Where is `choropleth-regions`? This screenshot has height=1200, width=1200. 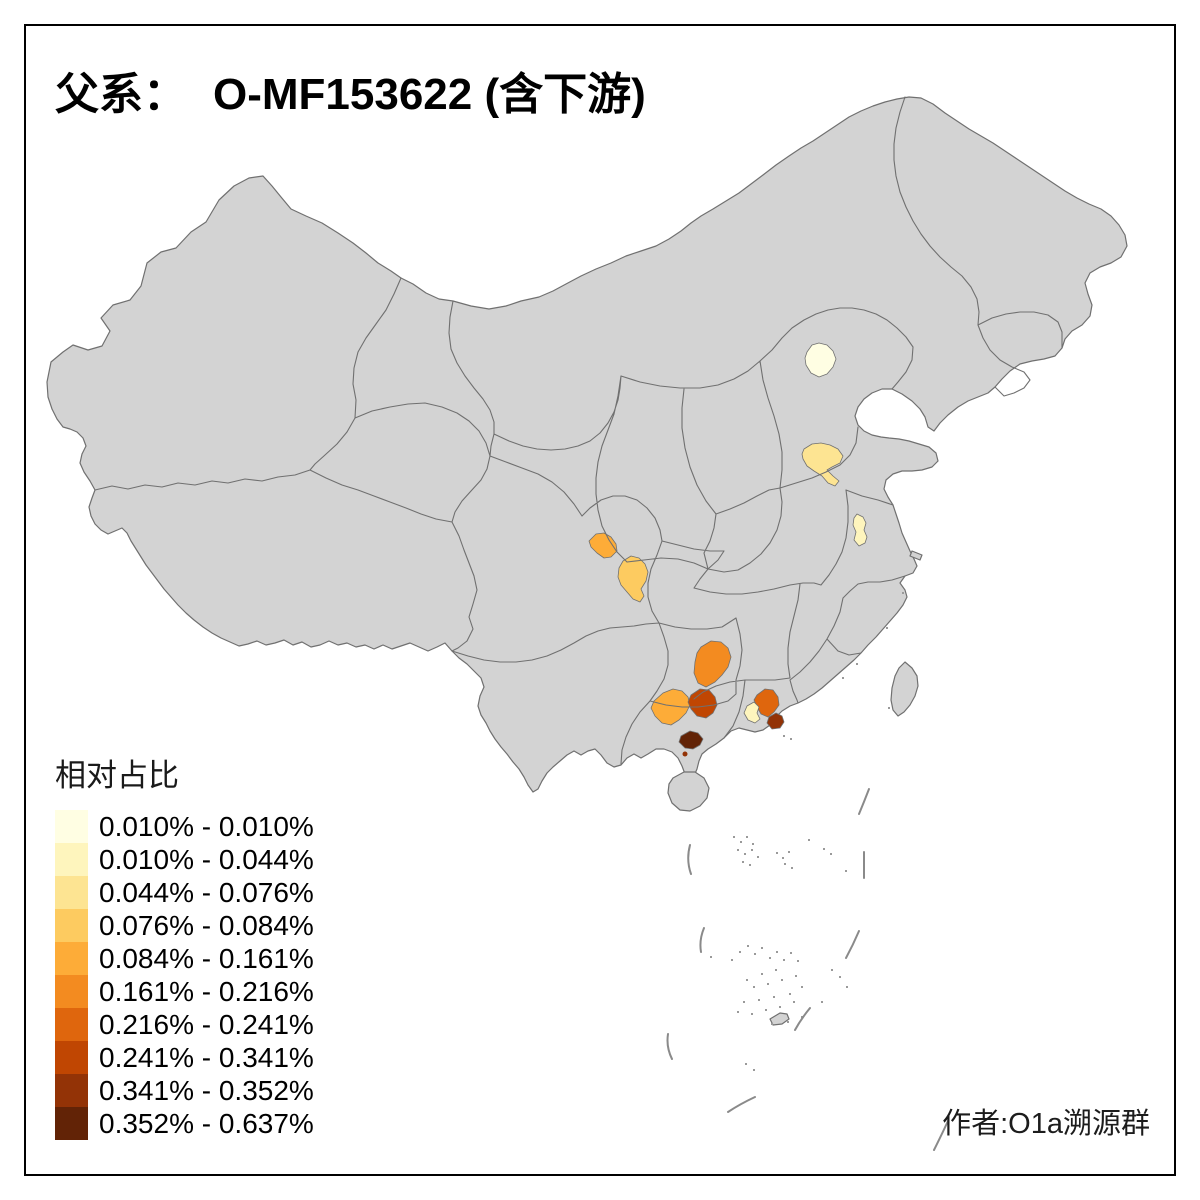 choropleth-regions is located at coordinates (728, 549).